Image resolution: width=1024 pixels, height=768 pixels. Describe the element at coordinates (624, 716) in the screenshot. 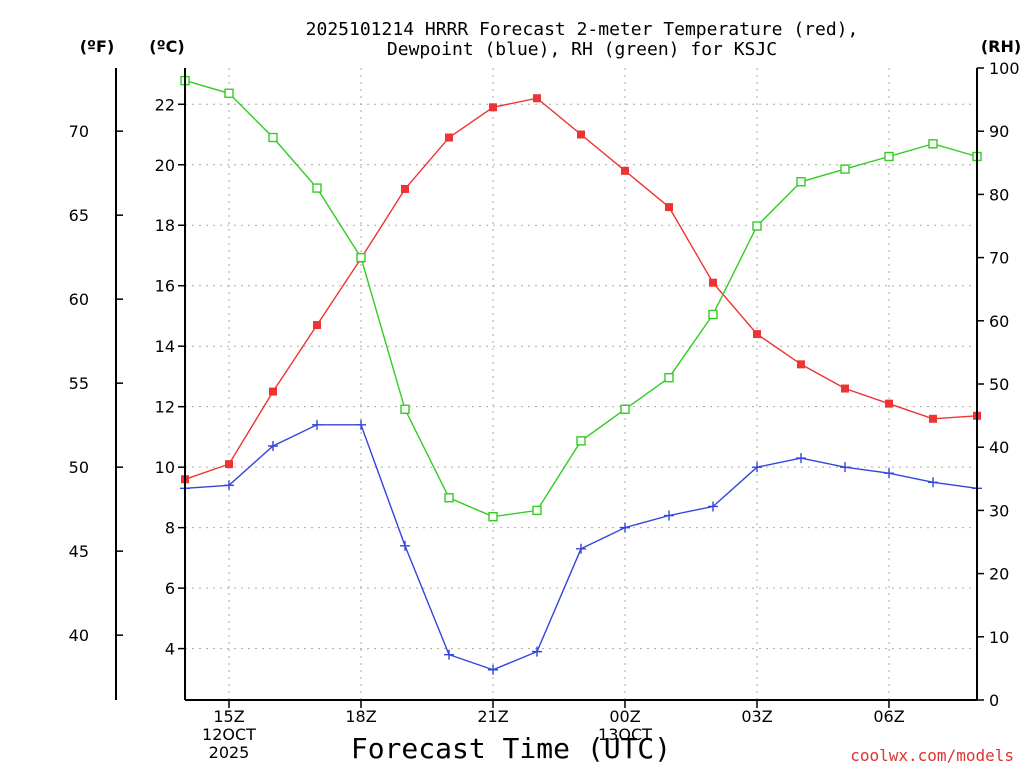

I see `x-tick-label: 00Z` at that location.